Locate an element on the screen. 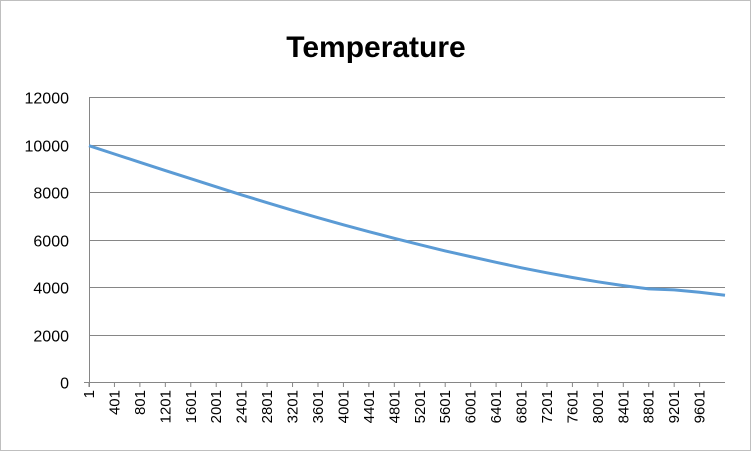  x-tick-label: 8001 is located at coordinates (598, 406).